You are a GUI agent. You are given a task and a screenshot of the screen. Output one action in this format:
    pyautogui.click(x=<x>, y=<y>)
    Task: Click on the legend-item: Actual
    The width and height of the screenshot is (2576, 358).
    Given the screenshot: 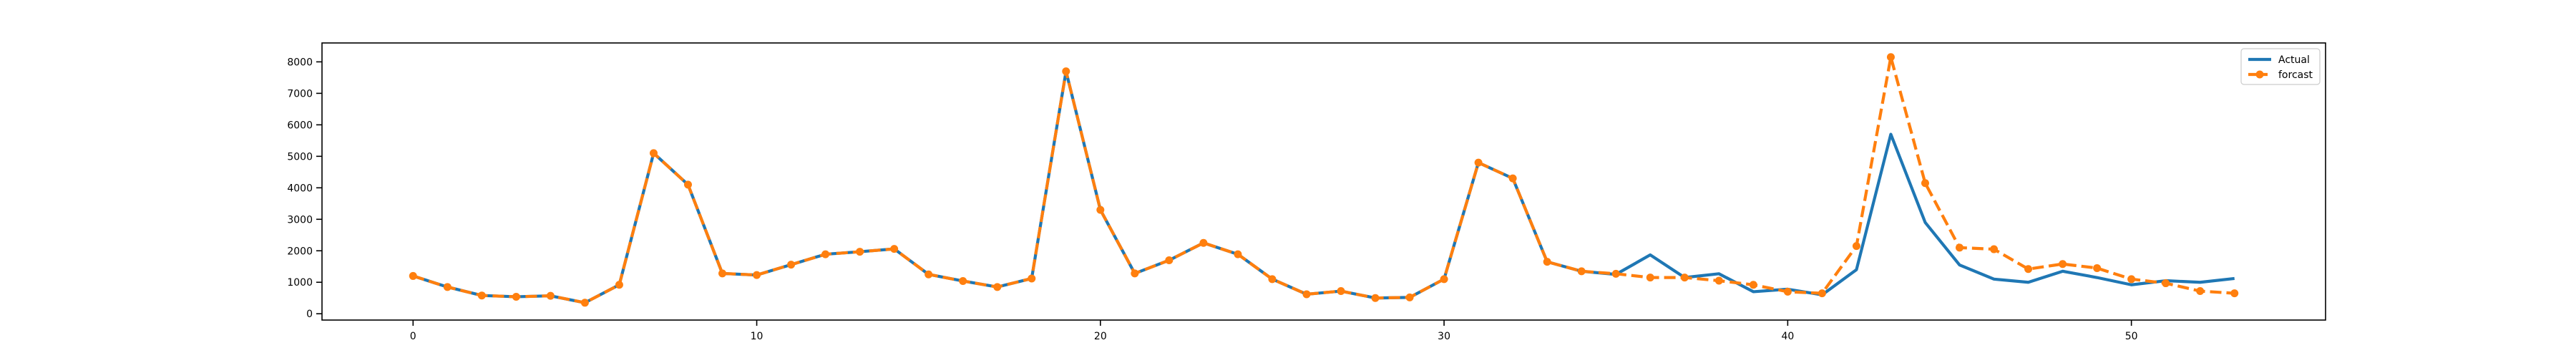 What is the action you would take?
    pyautogui.click(x=2279, y=60)
    